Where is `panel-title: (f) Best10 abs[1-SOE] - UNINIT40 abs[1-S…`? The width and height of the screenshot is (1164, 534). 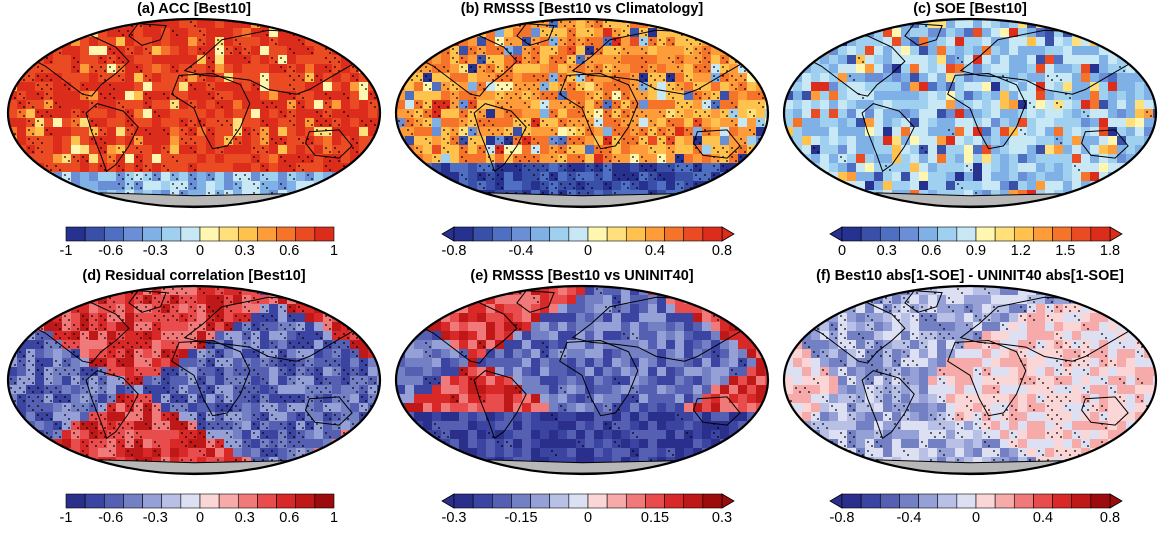 panel-title: (f) Best10 abs[1-SOE] - UNINIT40 abs[1-S… is located at coordinates (970, 276).